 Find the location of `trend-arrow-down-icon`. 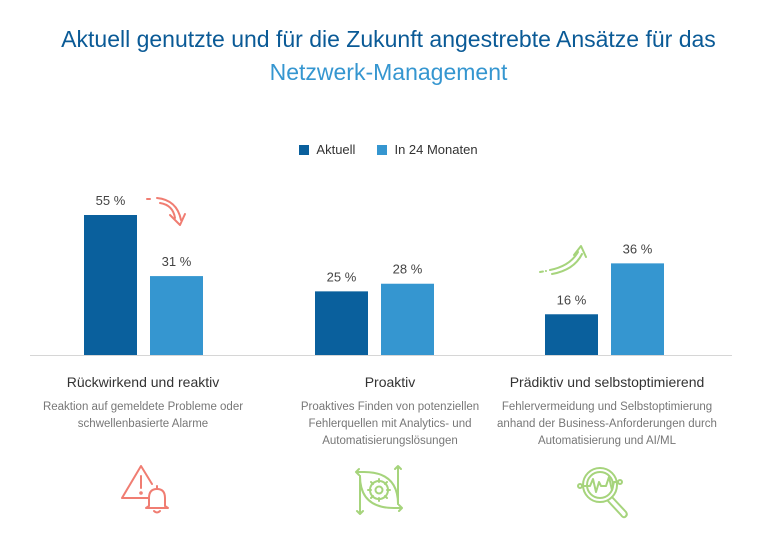

trend-arrow-down-icon is located at coordinates (166, 211).